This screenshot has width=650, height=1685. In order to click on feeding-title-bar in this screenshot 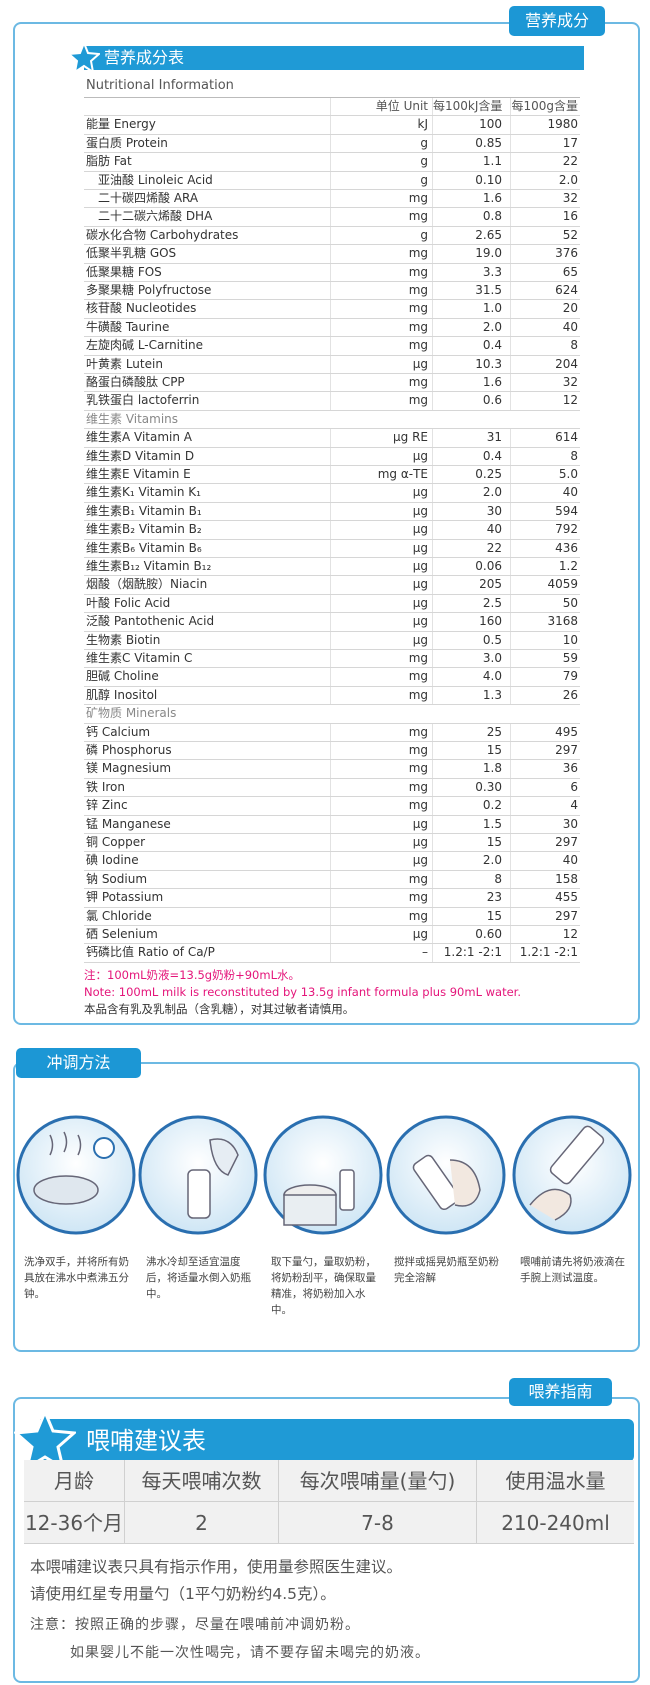, I will do `click(337, 1440)`.